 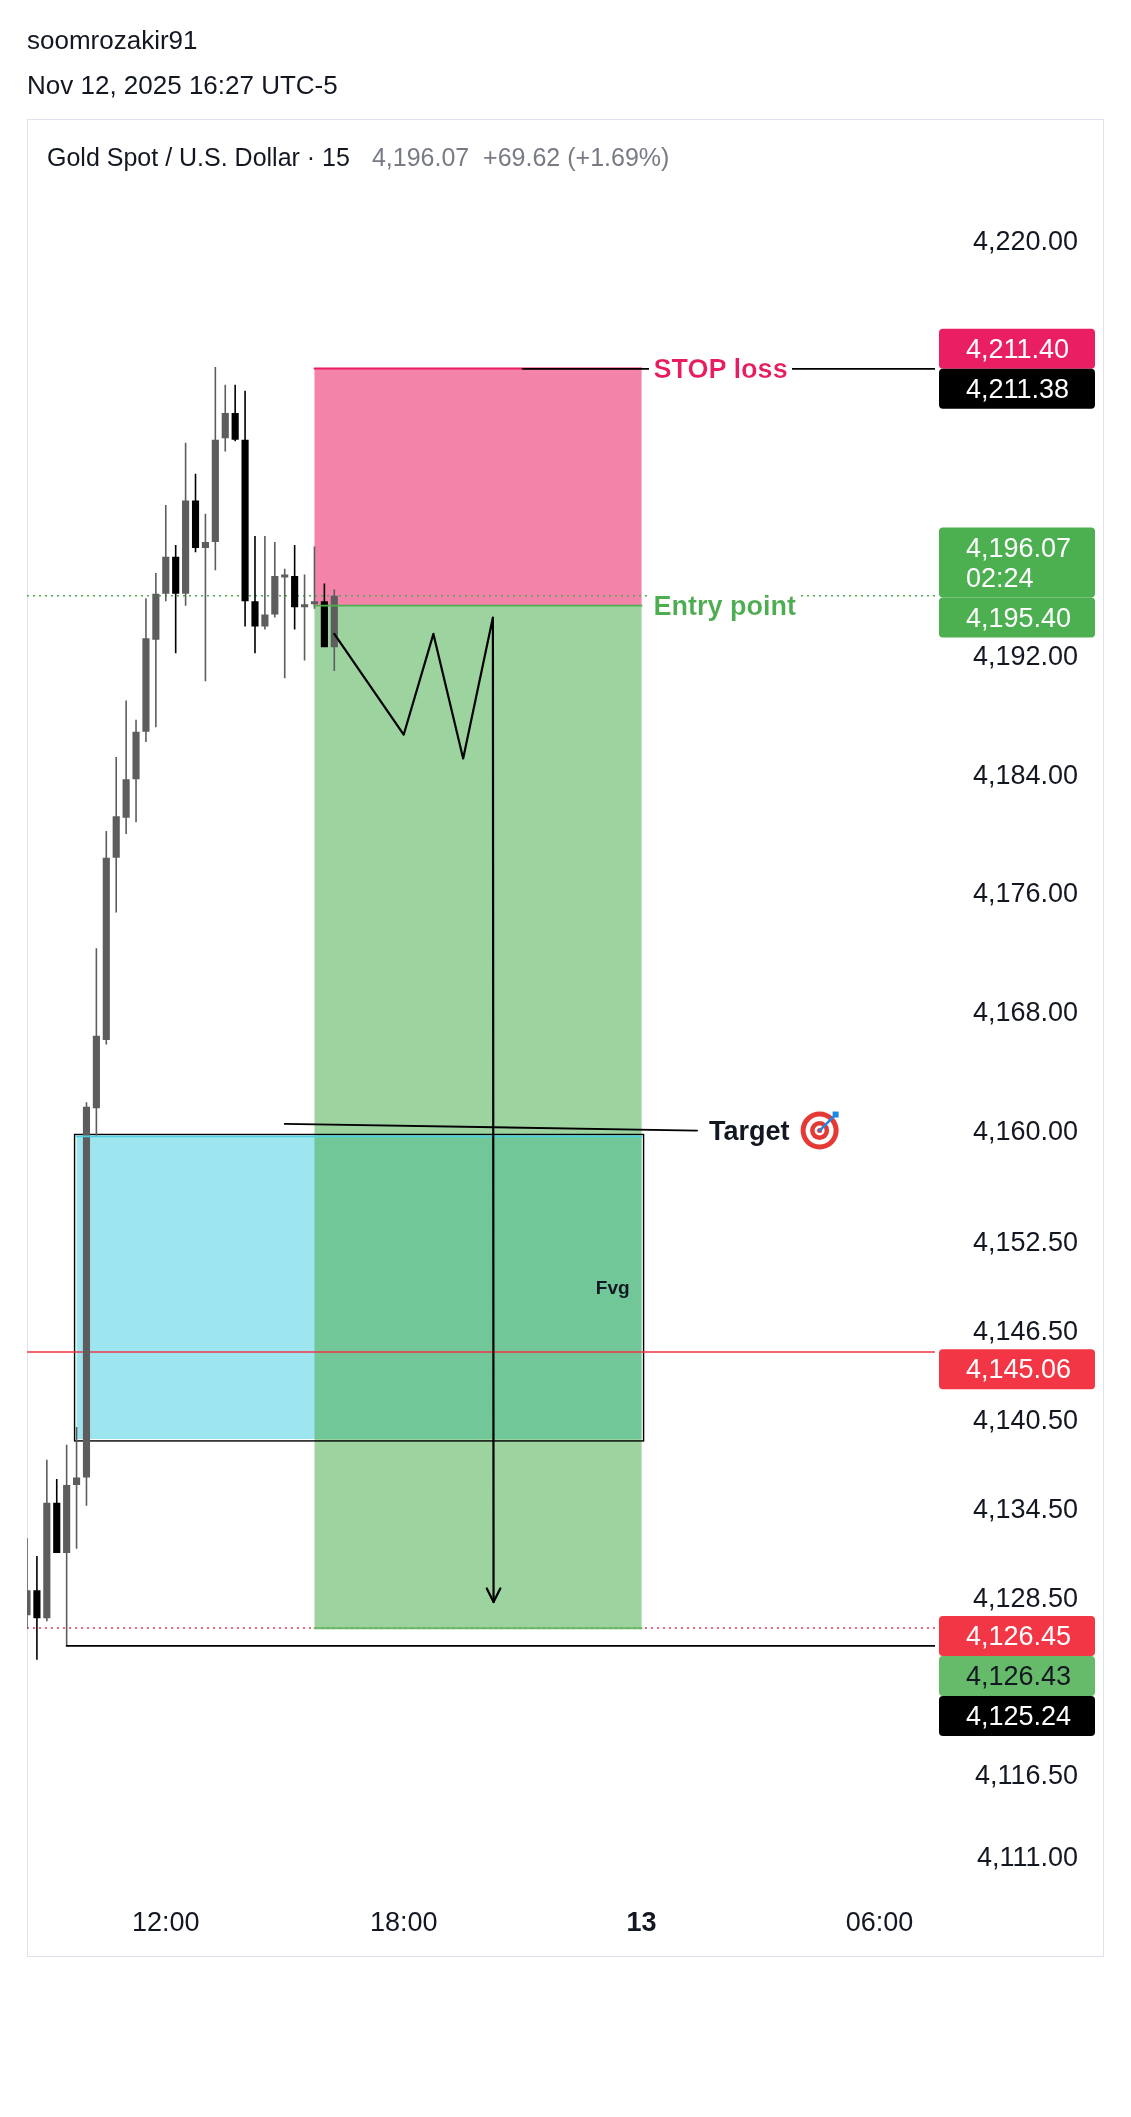 What do you see at coordinates (725, 605) in the screenshot?
I see `series-label: Entry point` at bounding box center [725, 605].